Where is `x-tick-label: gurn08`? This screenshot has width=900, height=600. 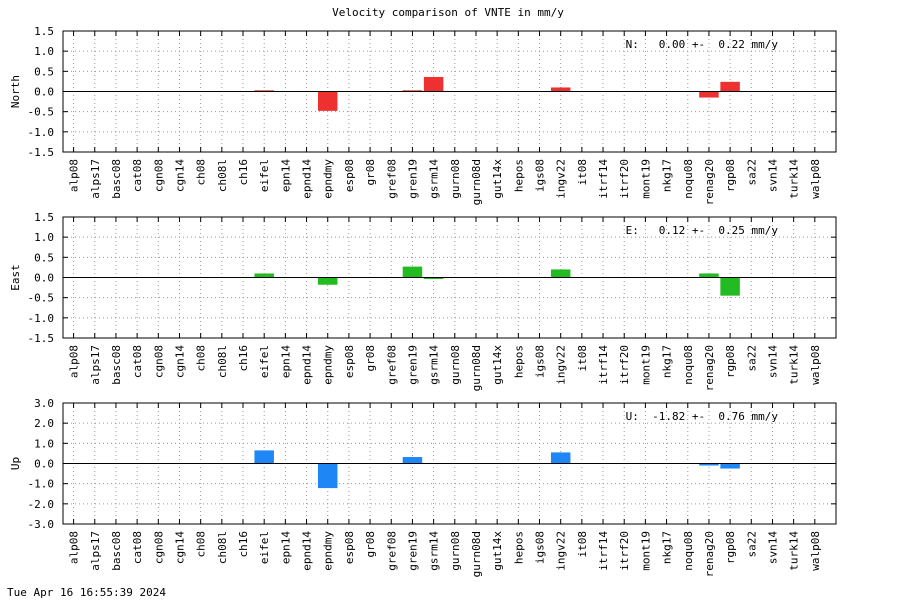
x-tick-label: gurn08 is located at coordinates (455, 551).